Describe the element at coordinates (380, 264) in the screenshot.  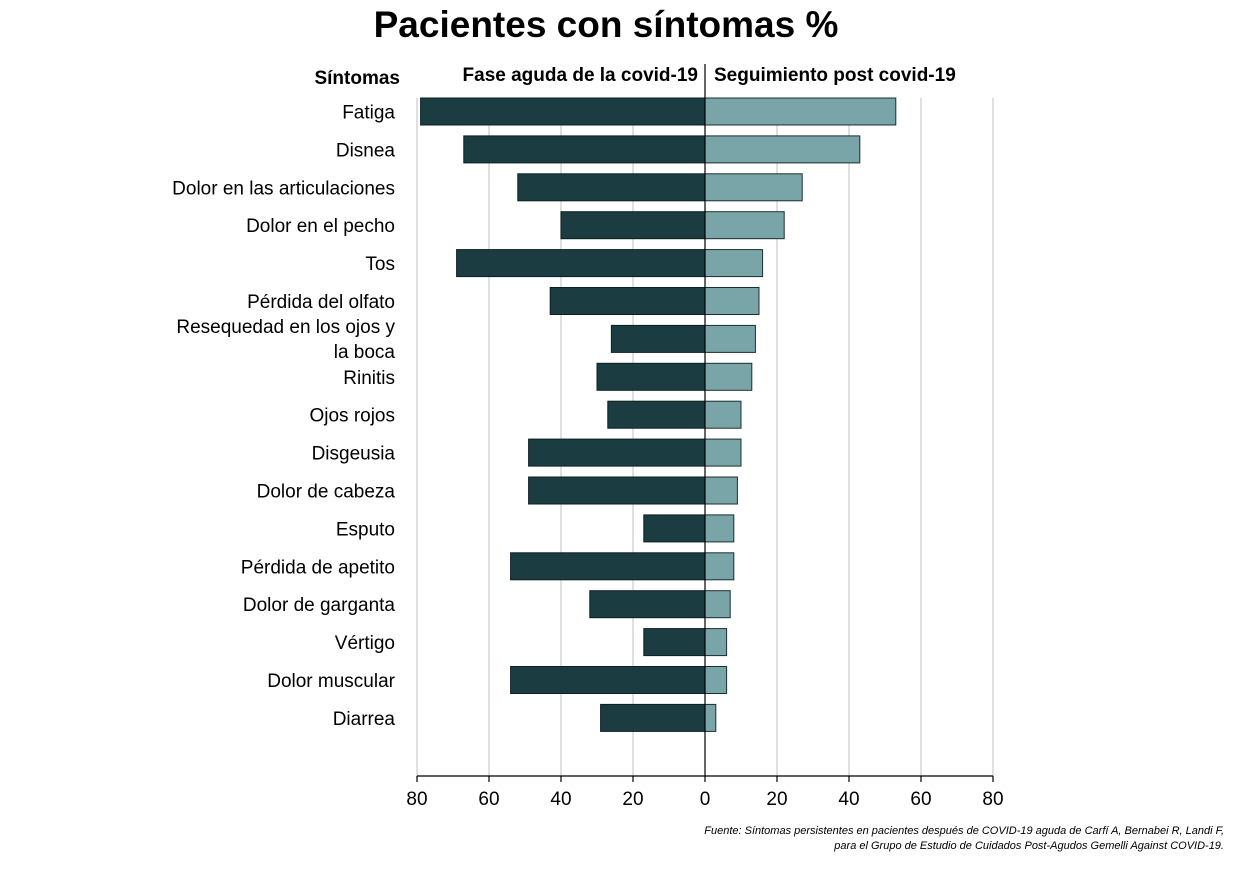
I see `category-label-4: Tos` at that location.